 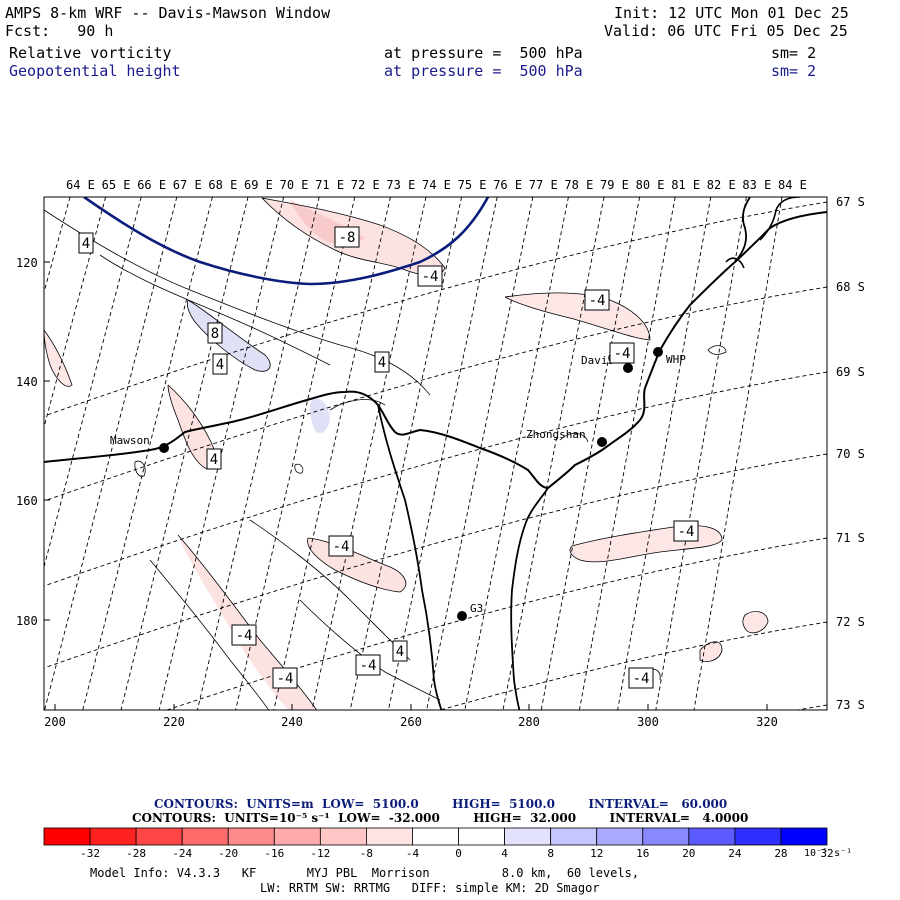 What do you see at coordinates (187, 185) in the screenshot?
I see `lon-label: 67 E` at bounding box center [187, 185].